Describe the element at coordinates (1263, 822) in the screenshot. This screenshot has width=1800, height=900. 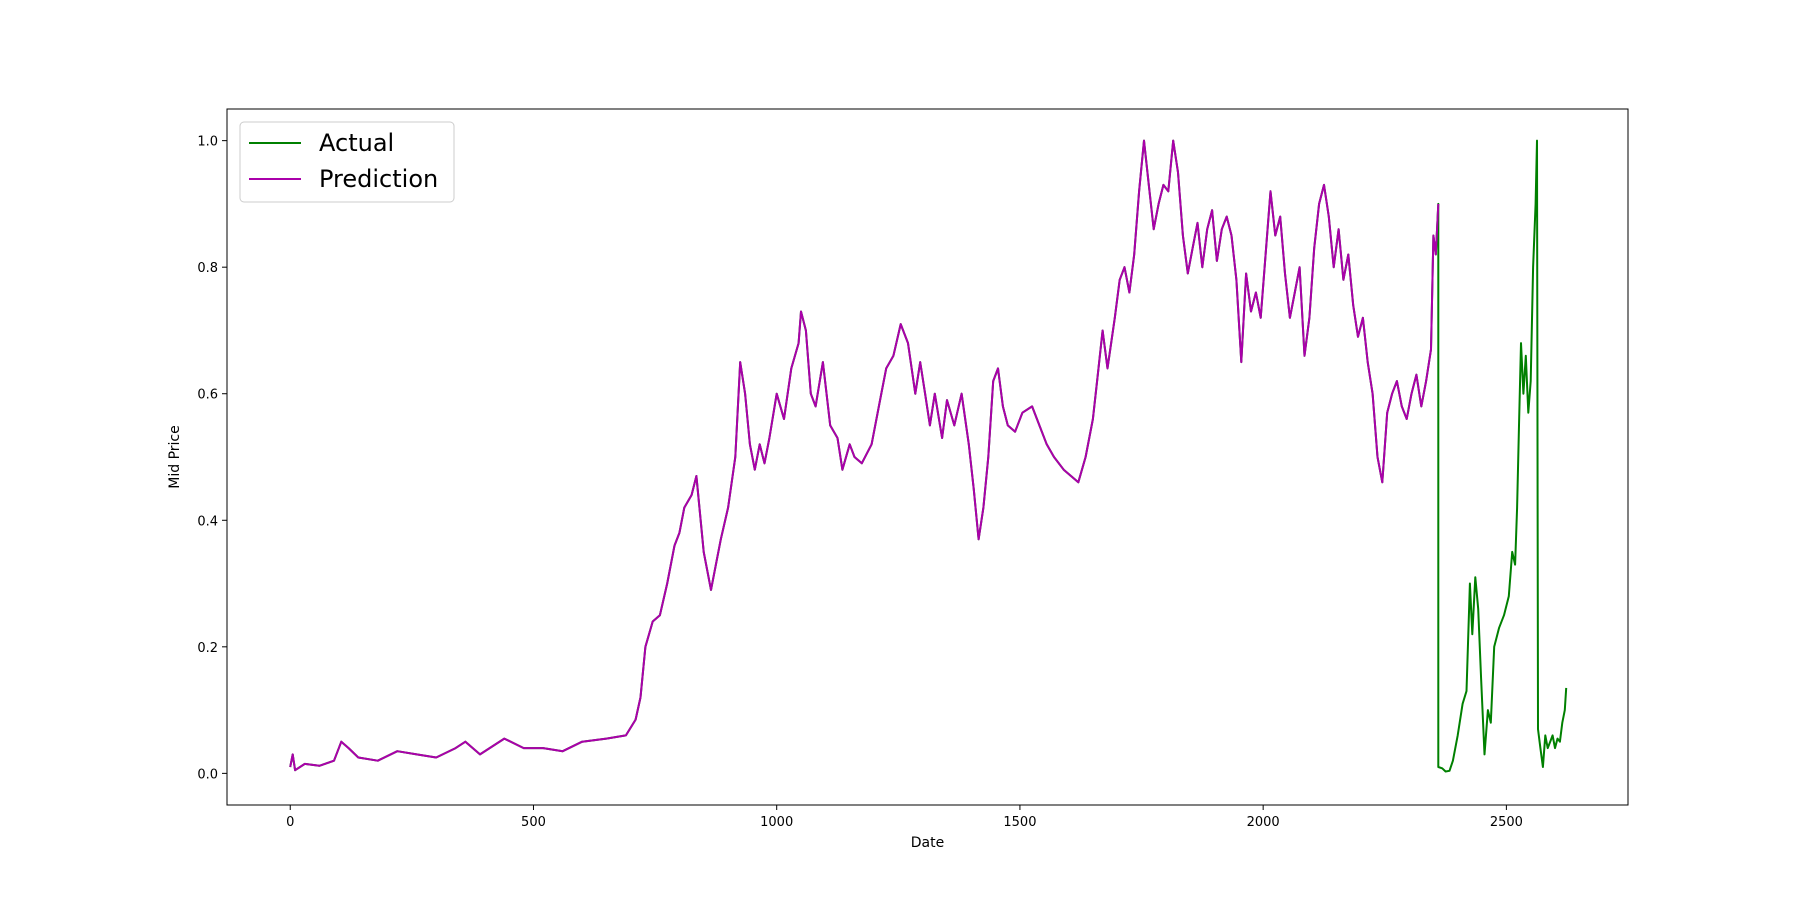
I see `x-tick-label: 2000` at that location.